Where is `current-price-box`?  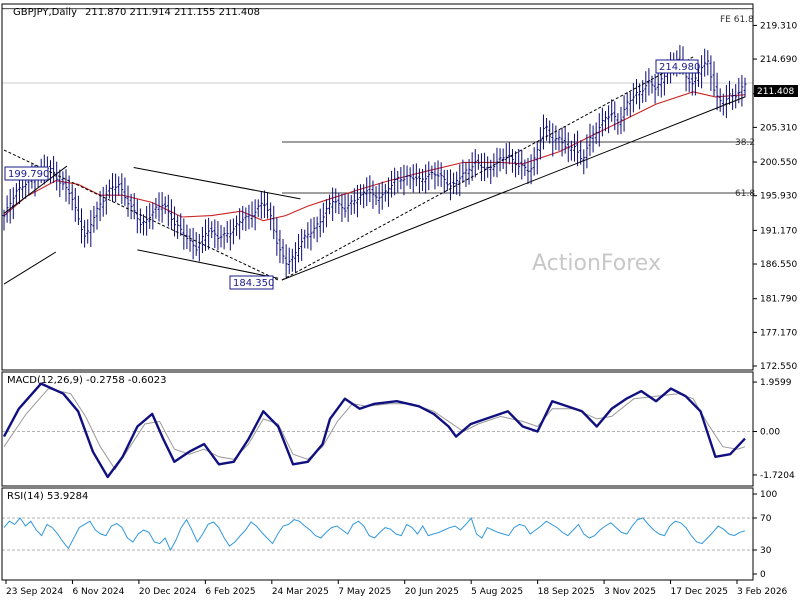
current-price-box is located at coordinates (776, 91).